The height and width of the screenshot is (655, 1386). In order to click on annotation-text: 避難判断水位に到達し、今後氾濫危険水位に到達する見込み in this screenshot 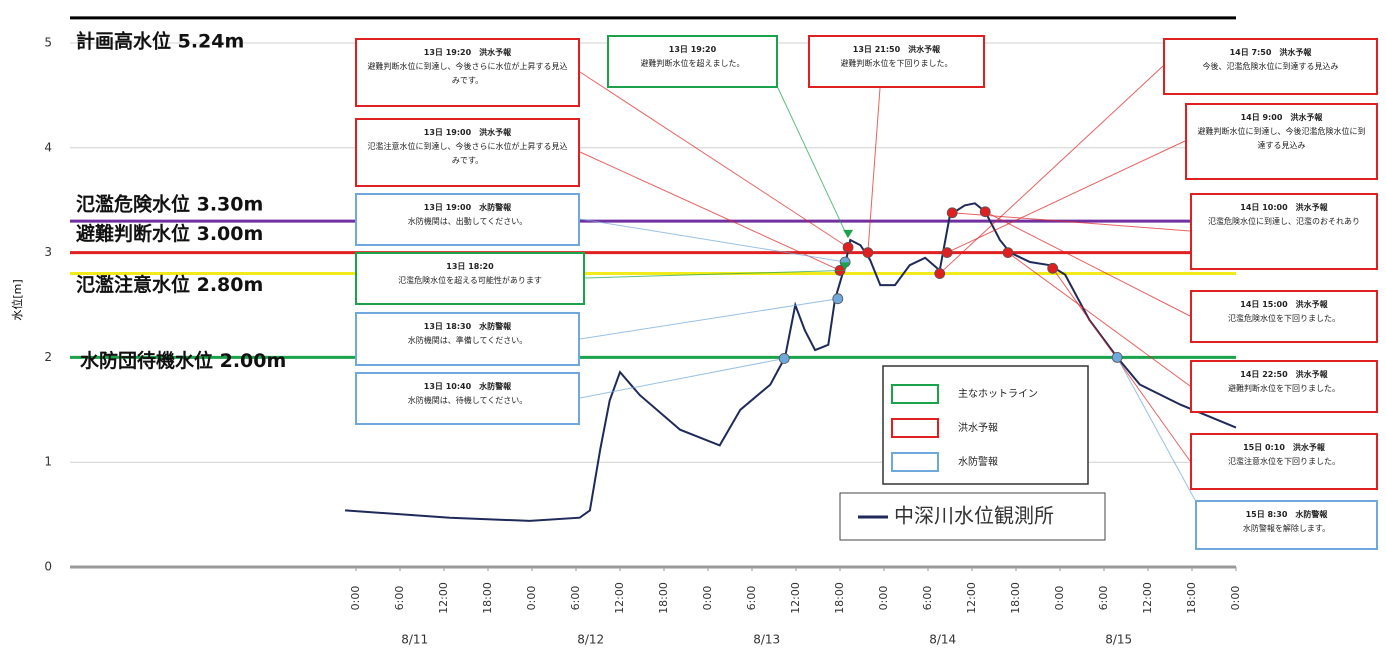, I will do `click(1281, 138)`.